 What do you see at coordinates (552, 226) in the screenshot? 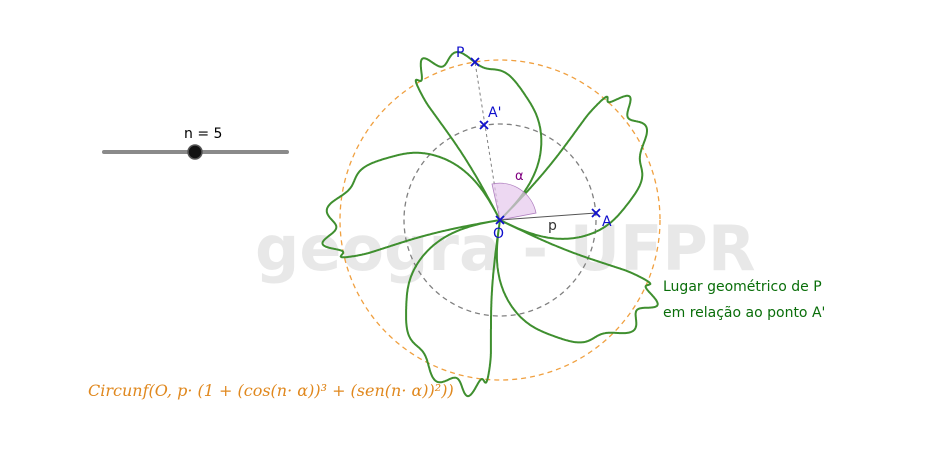
I see `segment-p-label: p` at bounding box center [552, 226].